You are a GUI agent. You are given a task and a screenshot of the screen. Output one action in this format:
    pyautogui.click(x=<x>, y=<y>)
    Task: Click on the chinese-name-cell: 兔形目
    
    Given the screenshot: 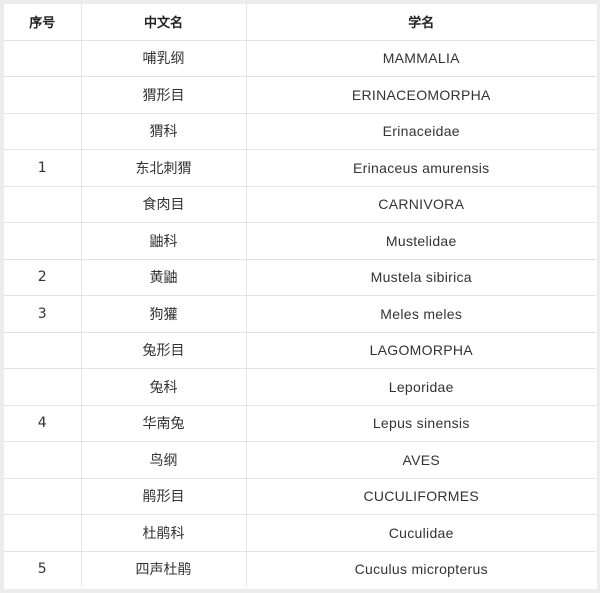 What is the action you would take?
    pyautogui.click(x=163, y=350)
    